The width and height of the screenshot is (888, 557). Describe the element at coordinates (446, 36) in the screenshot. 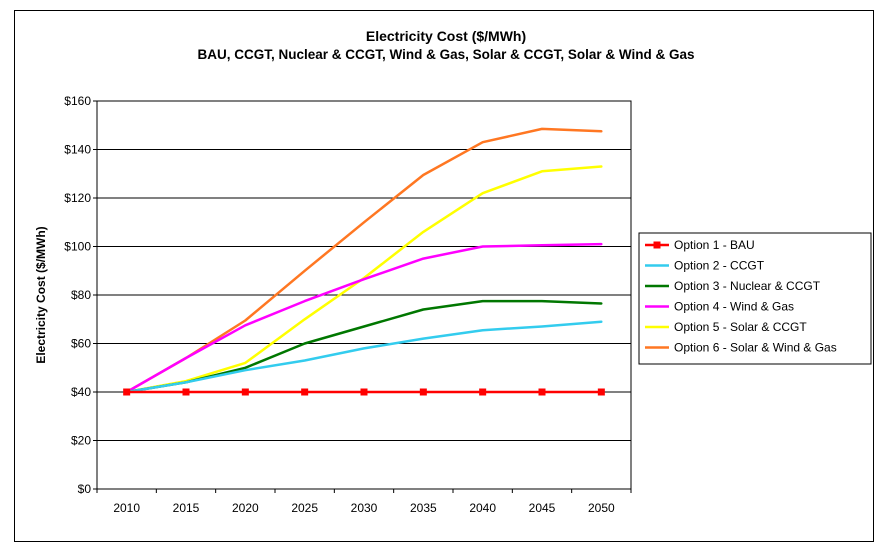

I see `chart-title: Electricity Cost ($/MWh)` at that location.